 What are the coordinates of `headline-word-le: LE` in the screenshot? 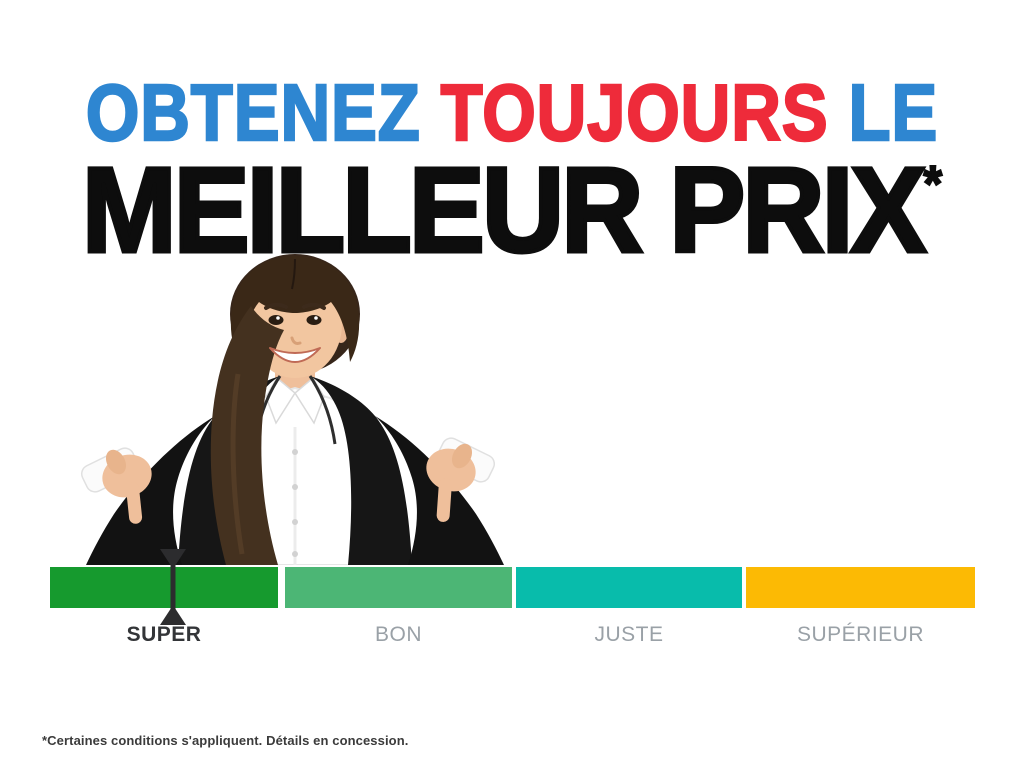 It's located at (883, 112).